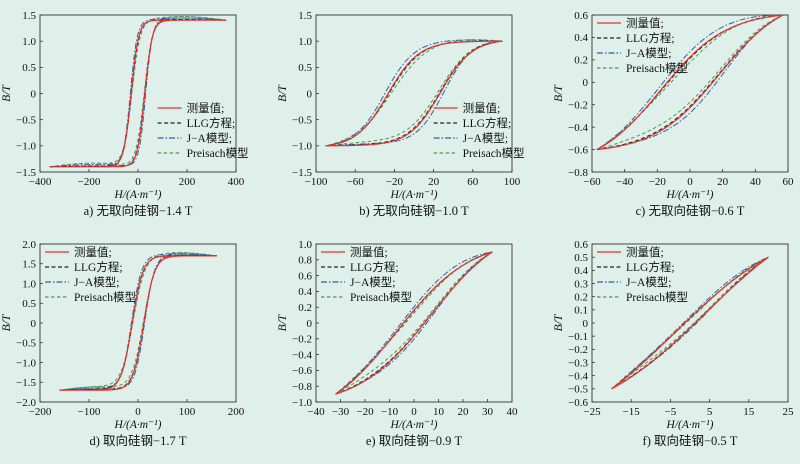 The image size is (800, 464). Describe the element at coordinates (690, 440) in the screenshot. I see `panel-caption: f) 取向硅钢−0.5 T` at that location.